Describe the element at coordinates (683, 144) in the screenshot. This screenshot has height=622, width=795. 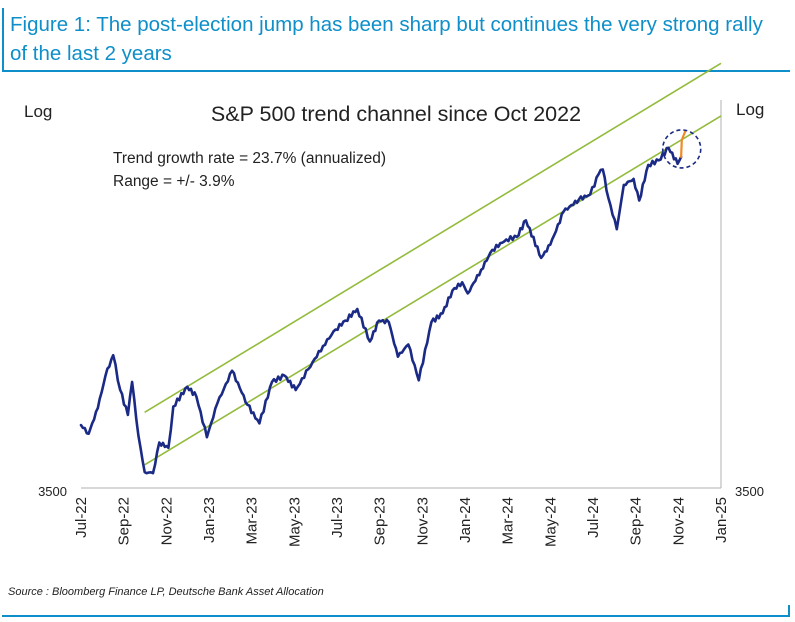
I see `series-line-post-election` at that location.